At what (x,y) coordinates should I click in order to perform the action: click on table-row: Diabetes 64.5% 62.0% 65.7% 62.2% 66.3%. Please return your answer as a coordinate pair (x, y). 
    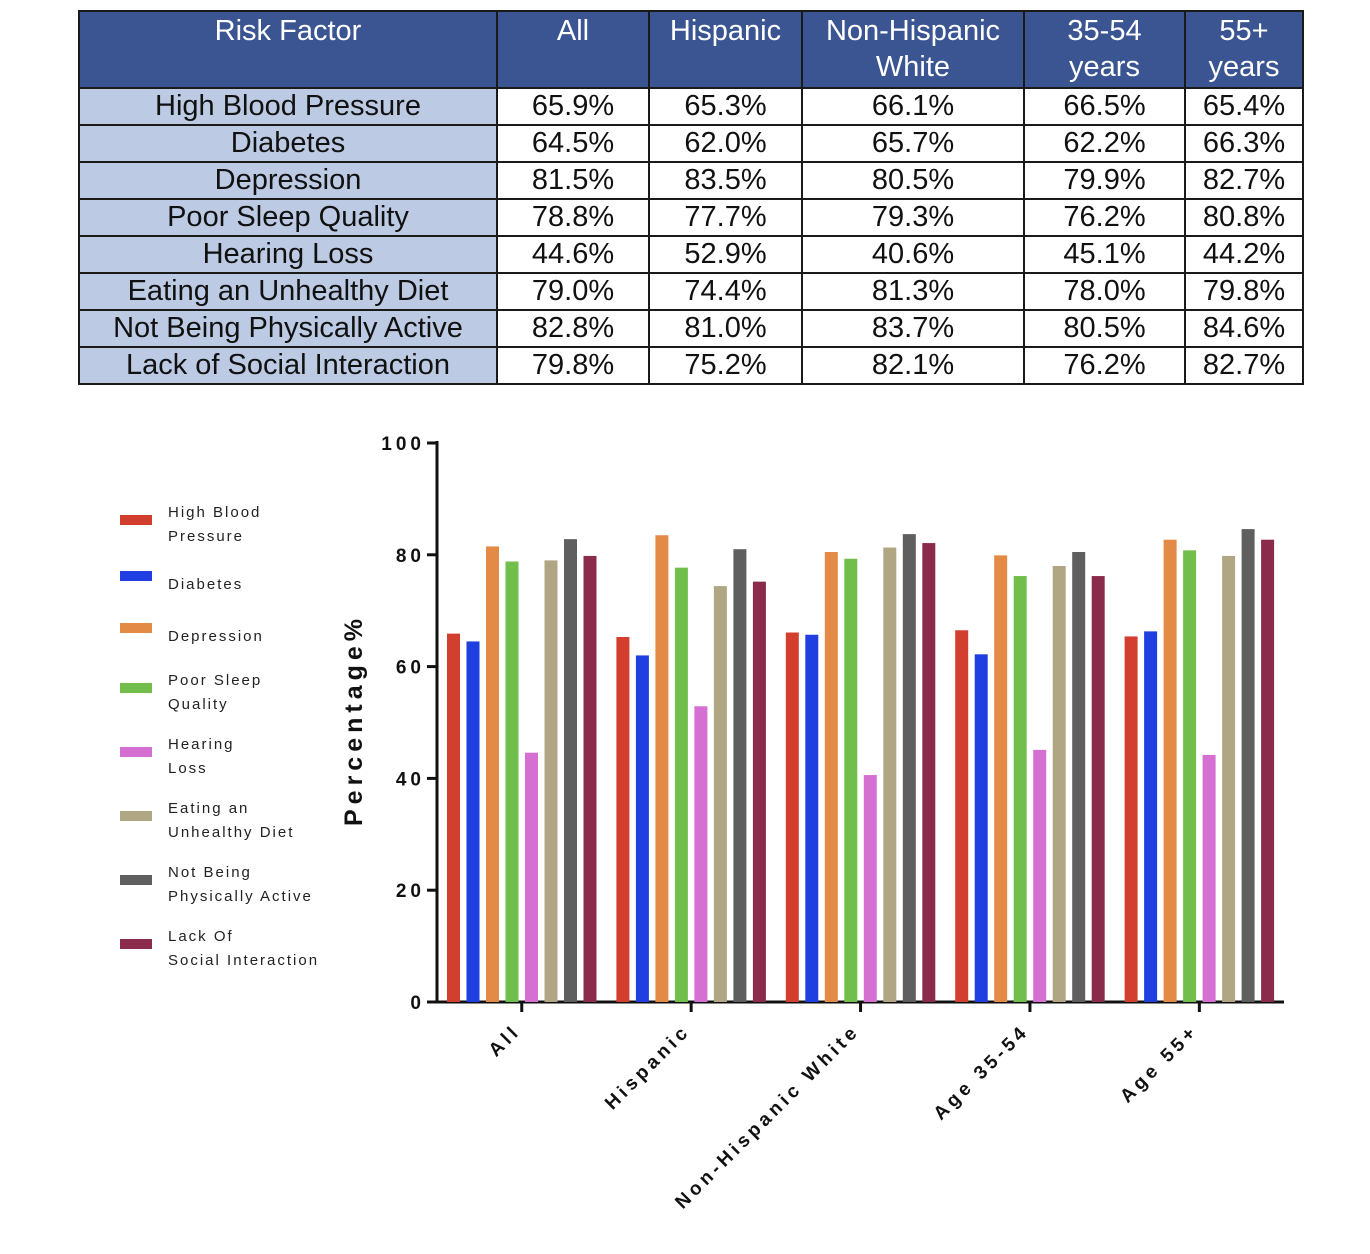
    Looking at the image, I should click on (691, 143).